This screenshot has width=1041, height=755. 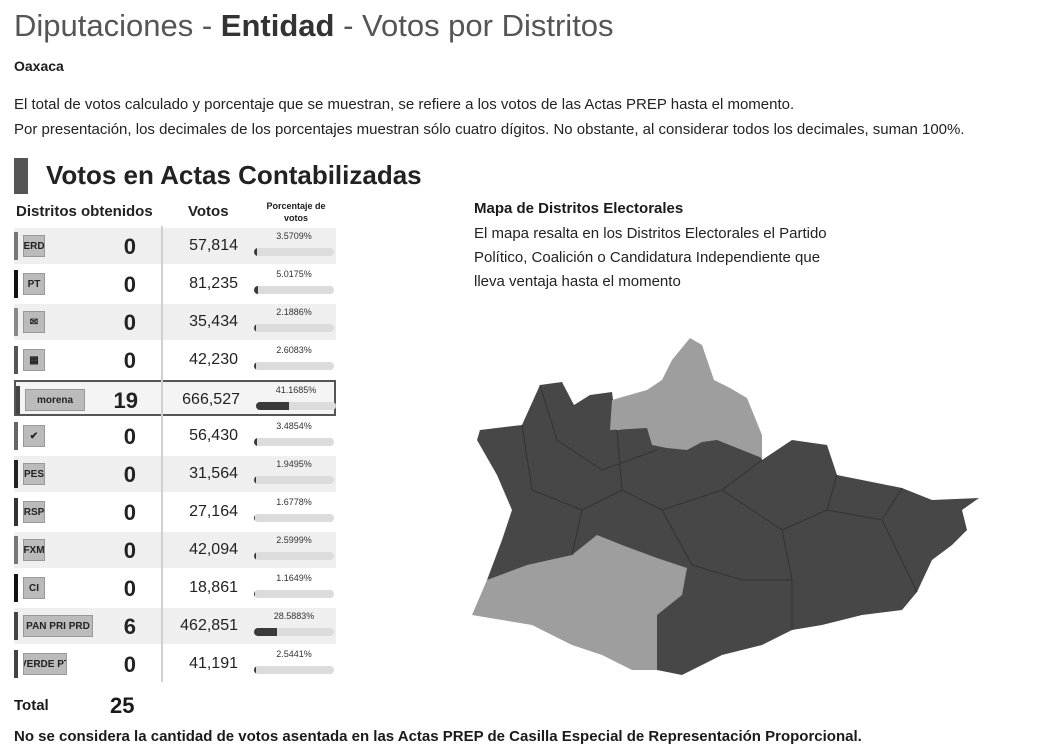 I want to click on party-logo-icon: ▦, so click(x=34, y=360).